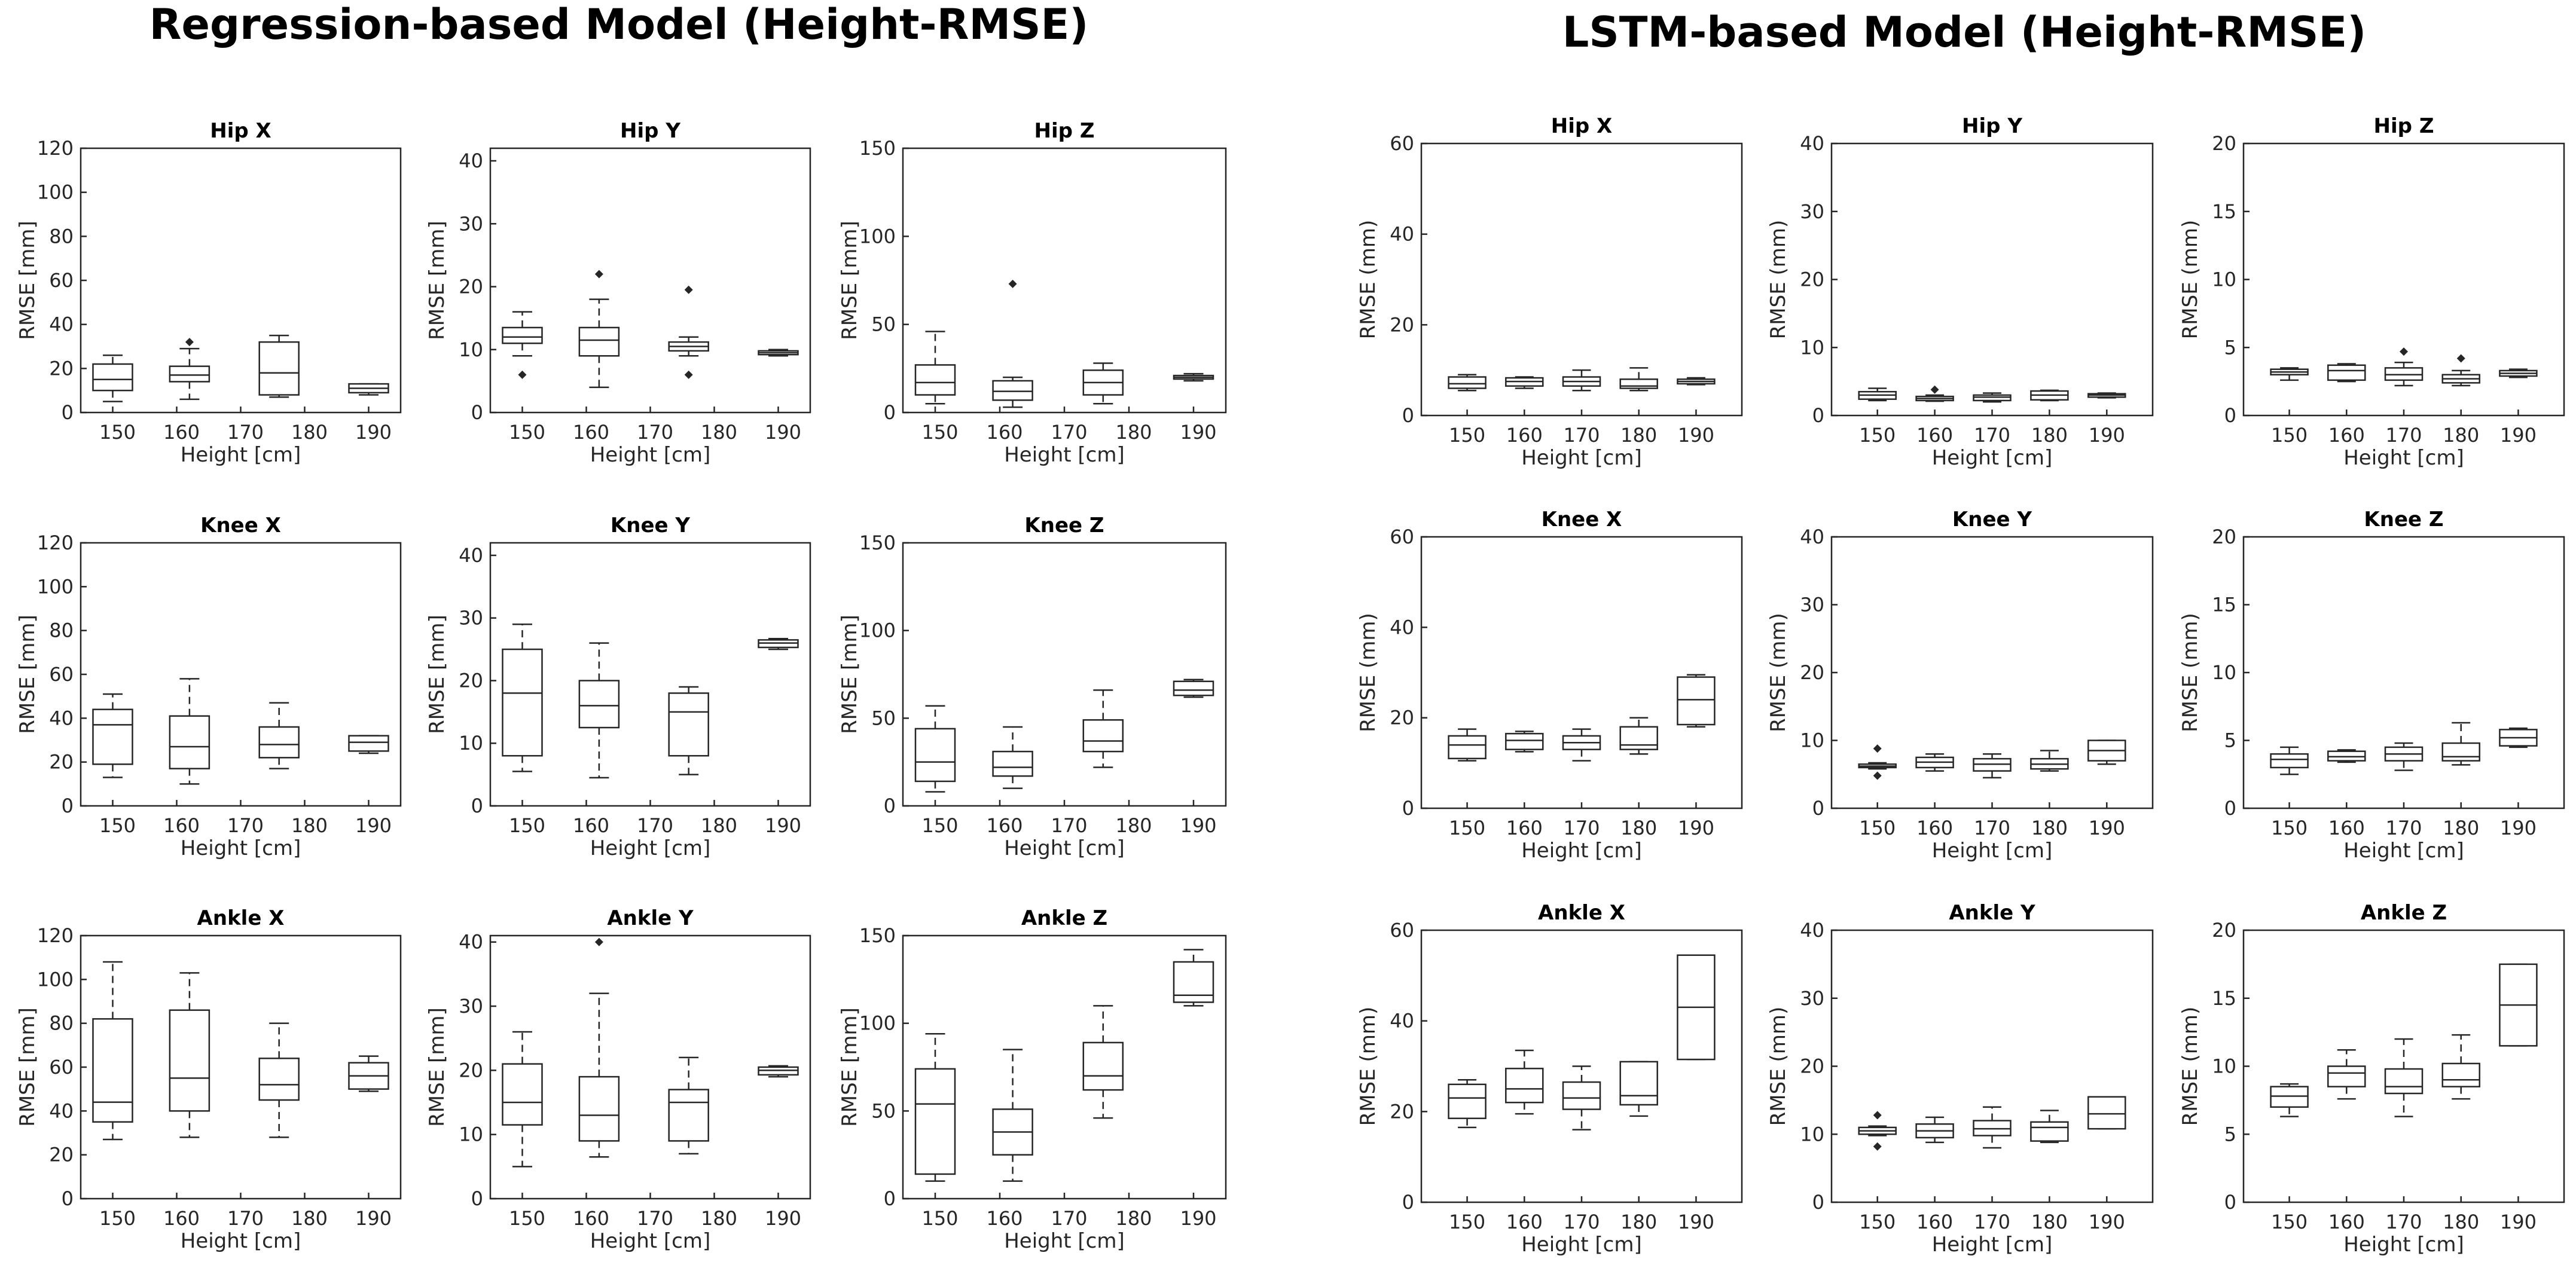 The width and height of the screenshot is (2576, 1268). I want to click on y-tick-label: 150, so click(877, 148).